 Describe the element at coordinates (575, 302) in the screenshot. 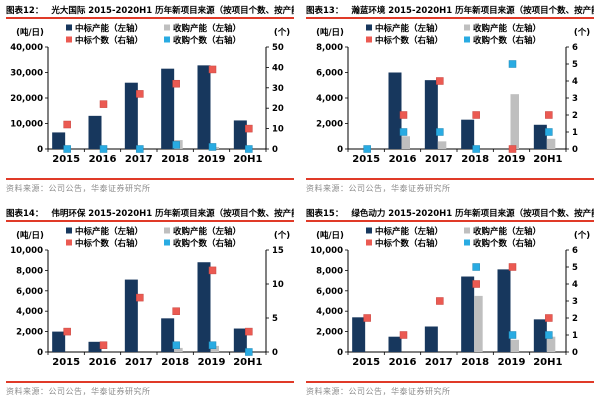

I see `y-right-tick-label: 3` at that location.